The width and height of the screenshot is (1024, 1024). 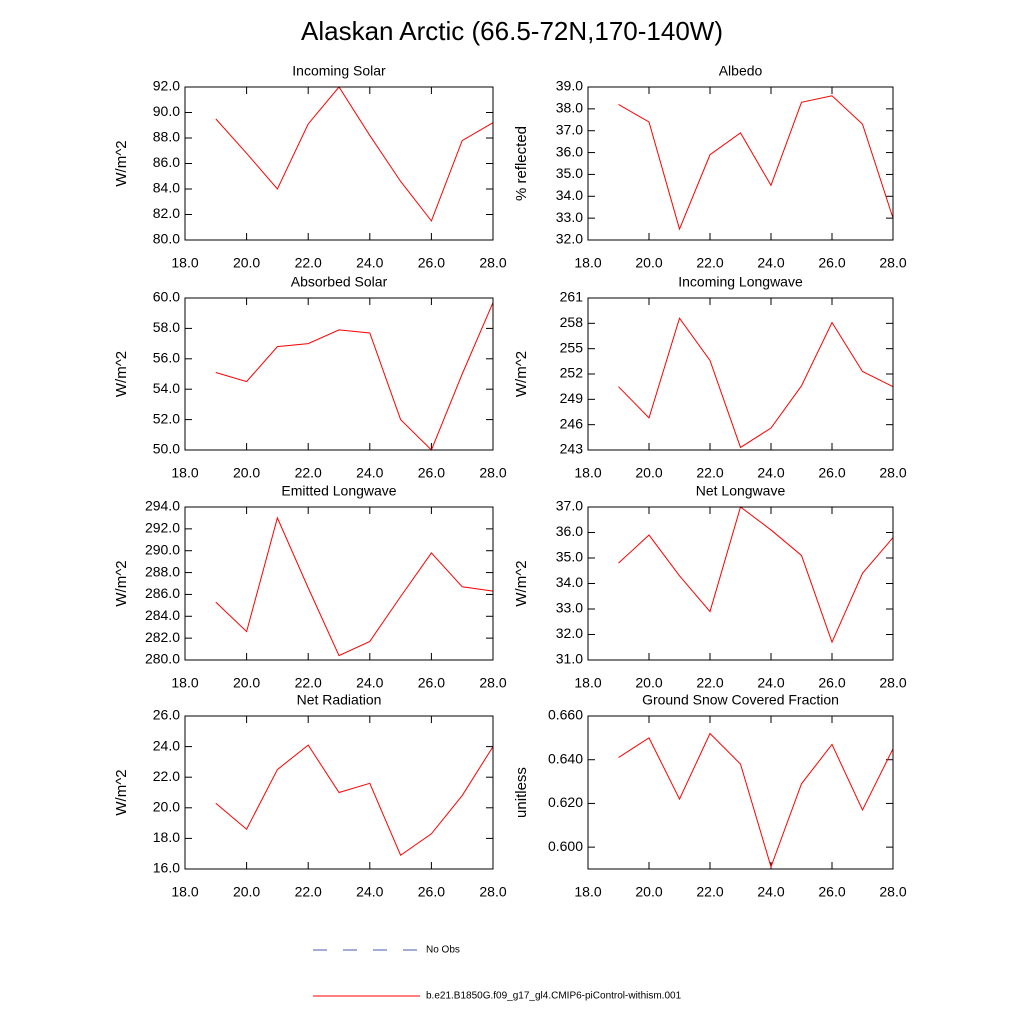 What do you see at coordinates (166, 418) in the screenshot?
I see `y-tick-label: 52.0` at bounding box center [166, 418].